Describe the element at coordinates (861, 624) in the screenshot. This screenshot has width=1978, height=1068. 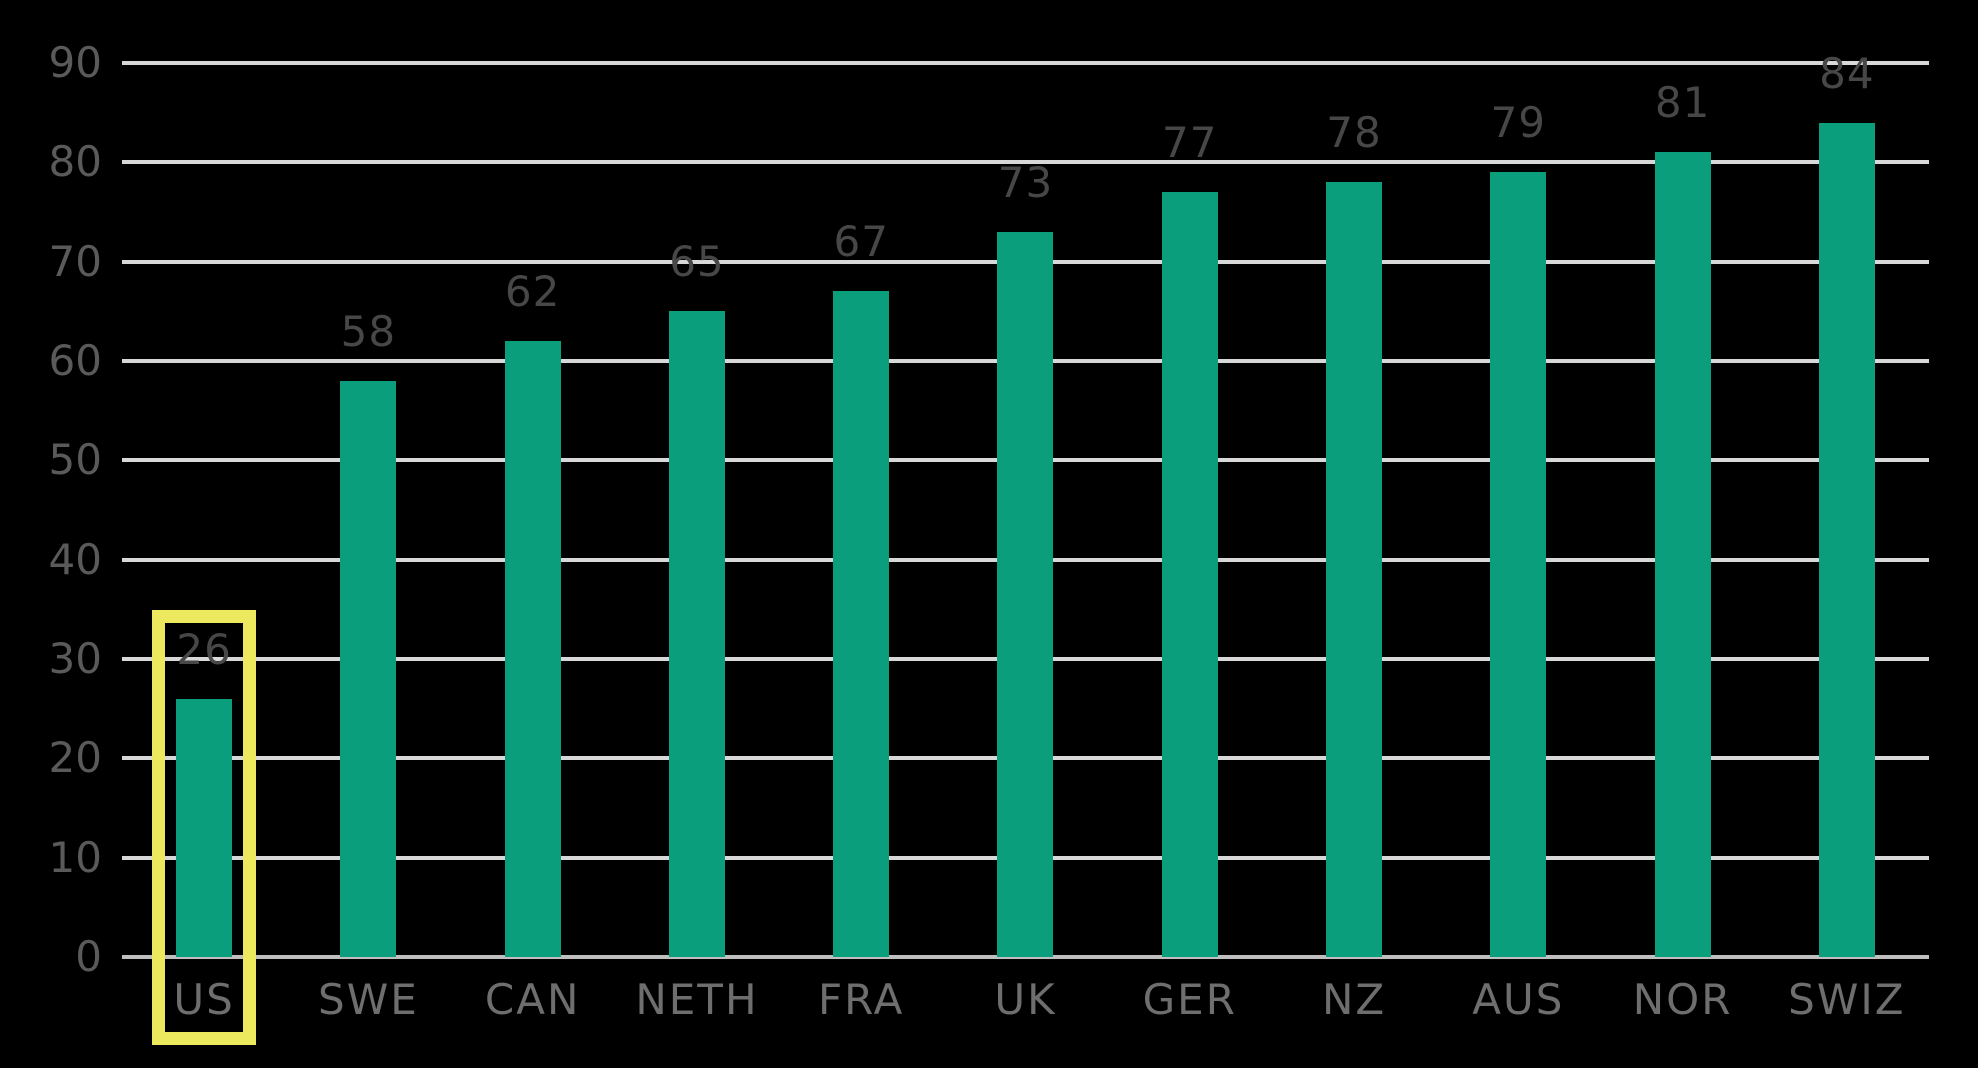
I see `bar-fra` at that location.